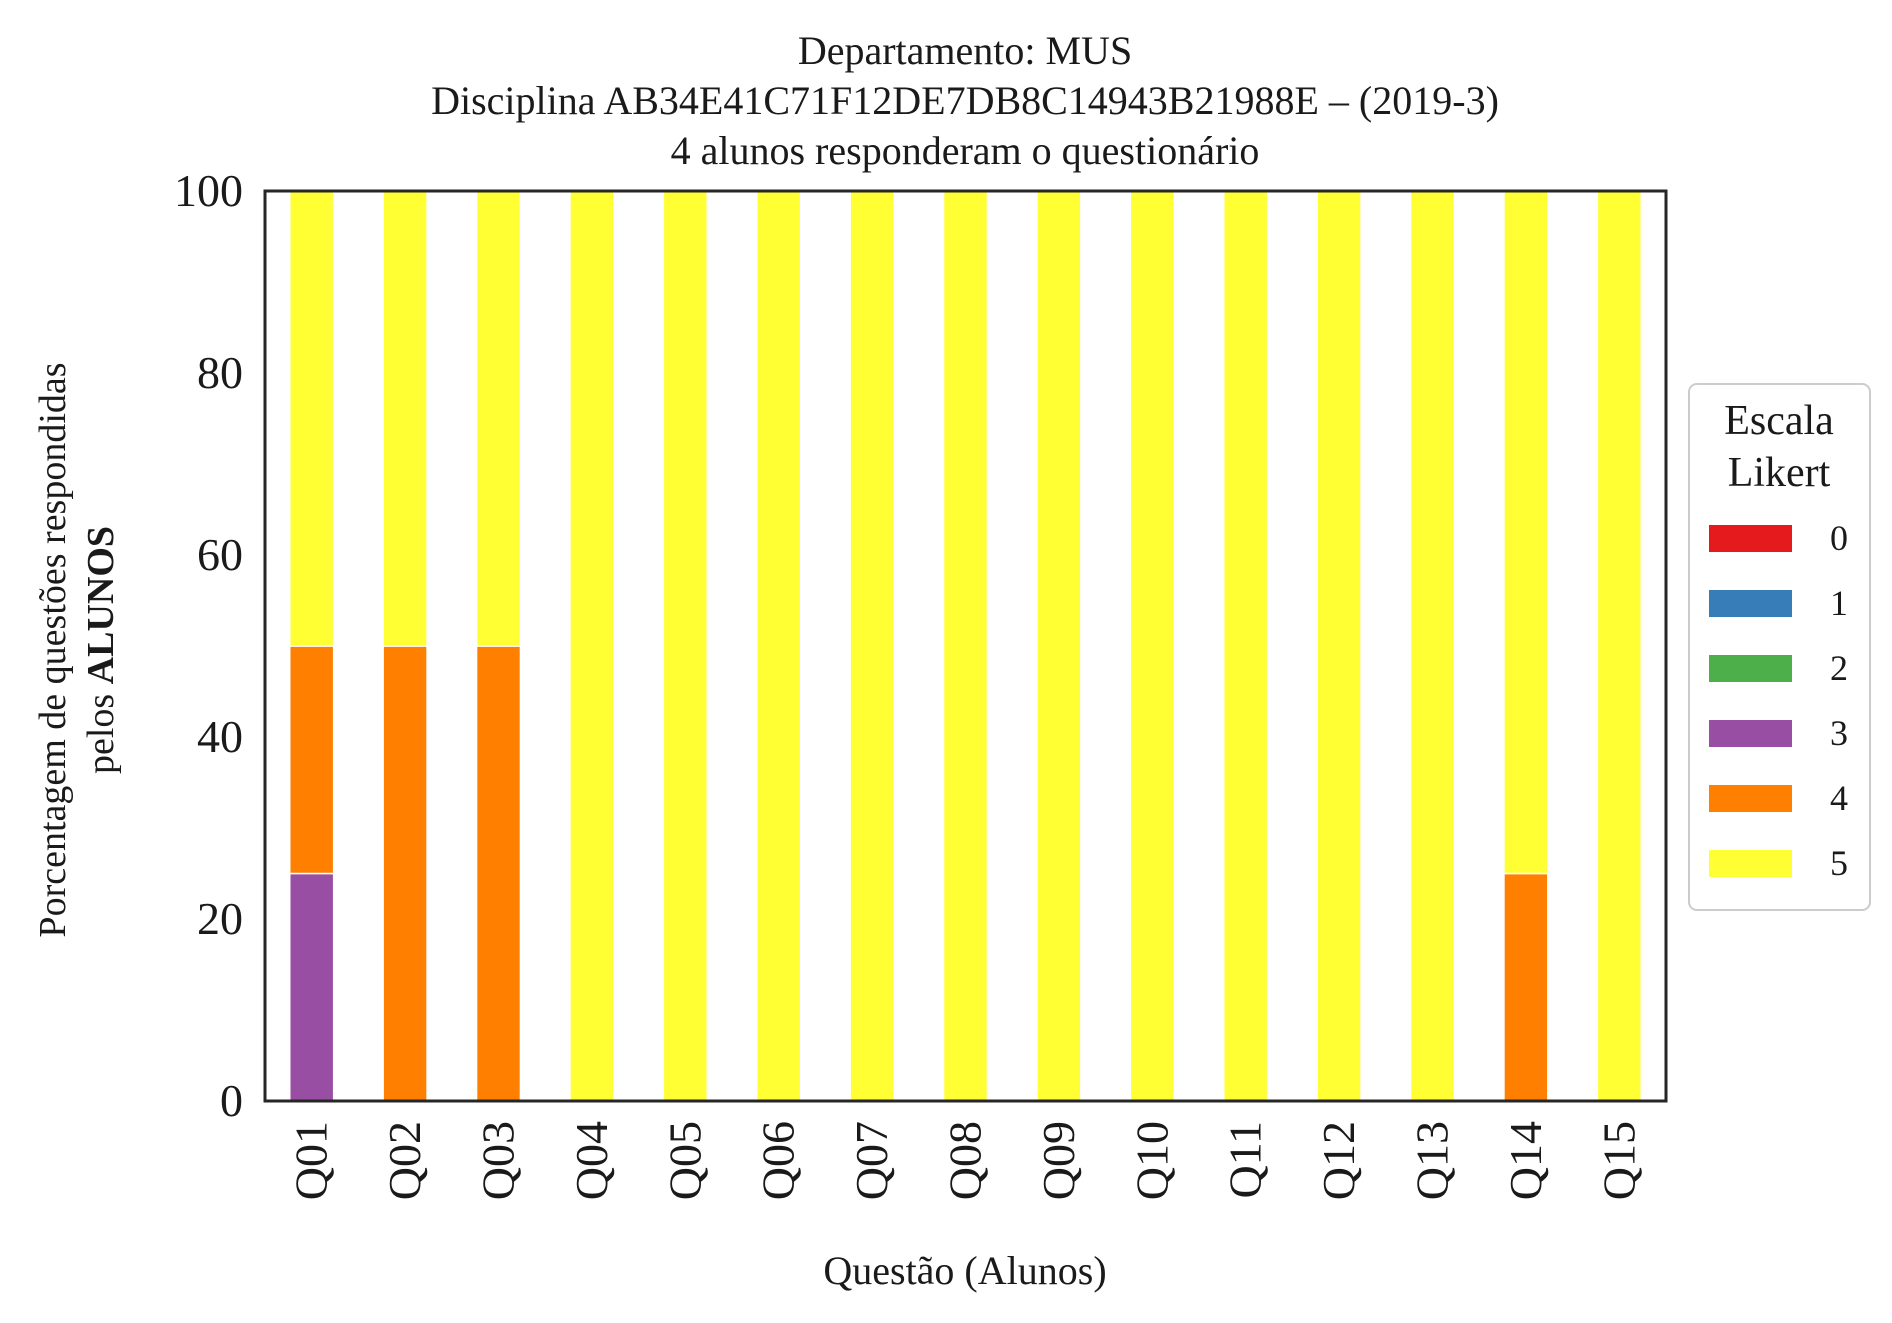 This screenshot has width=1892, height=1323. Describe the element at coordinates (1839, 538) in the screenshot. I see `legend-label-0: 0` at that location.